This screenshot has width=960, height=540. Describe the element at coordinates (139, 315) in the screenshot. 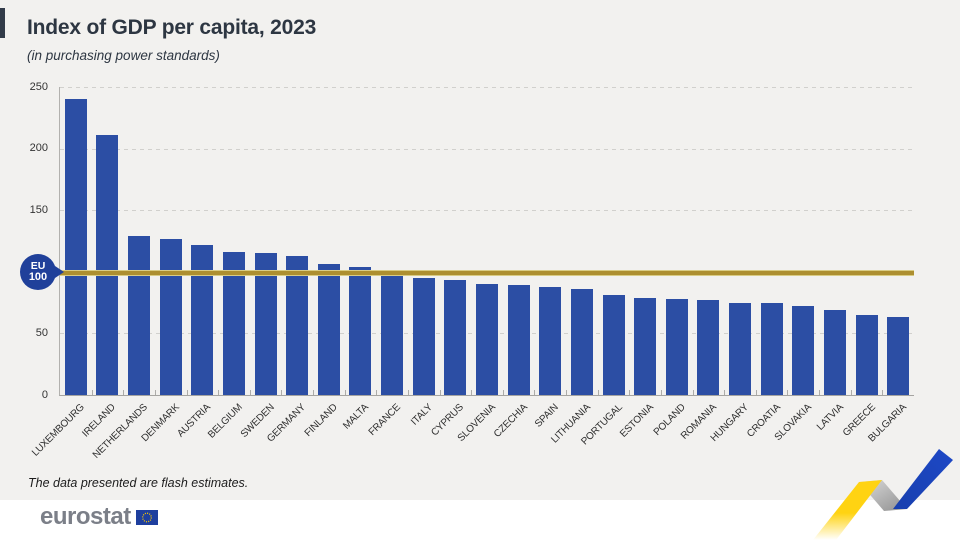

I see `bar-netherlands` at that location.